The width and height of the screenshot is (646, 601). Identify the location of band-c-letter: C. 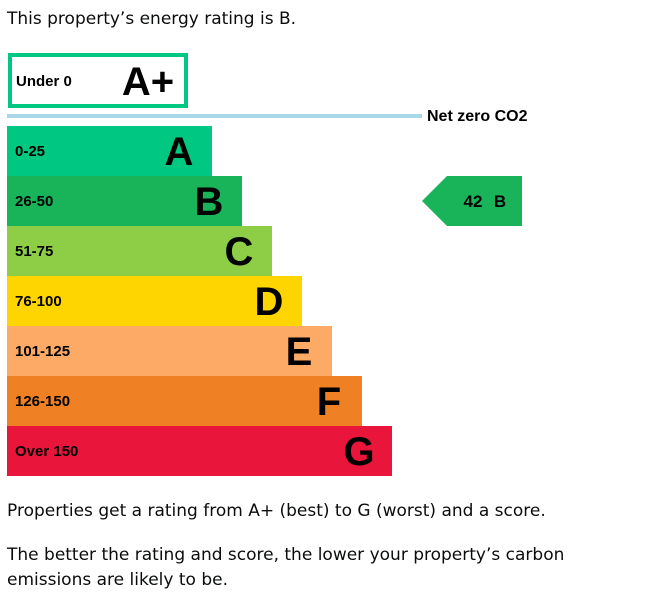
(239, 252).